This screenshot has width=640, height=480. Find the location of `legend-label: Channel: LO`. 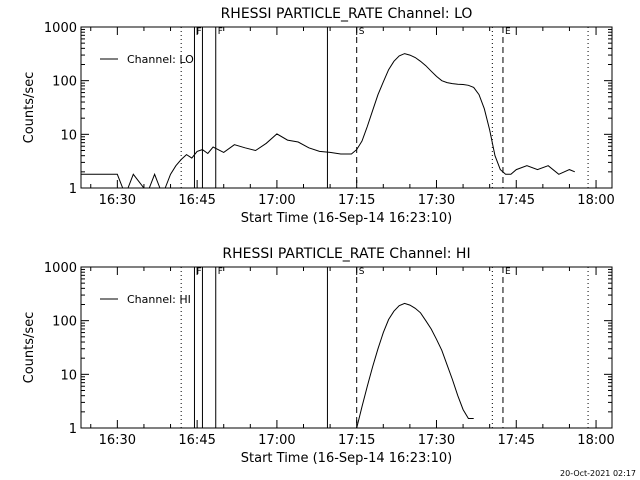

legend-label: Channel: LO is located at coordinates (160, 59).